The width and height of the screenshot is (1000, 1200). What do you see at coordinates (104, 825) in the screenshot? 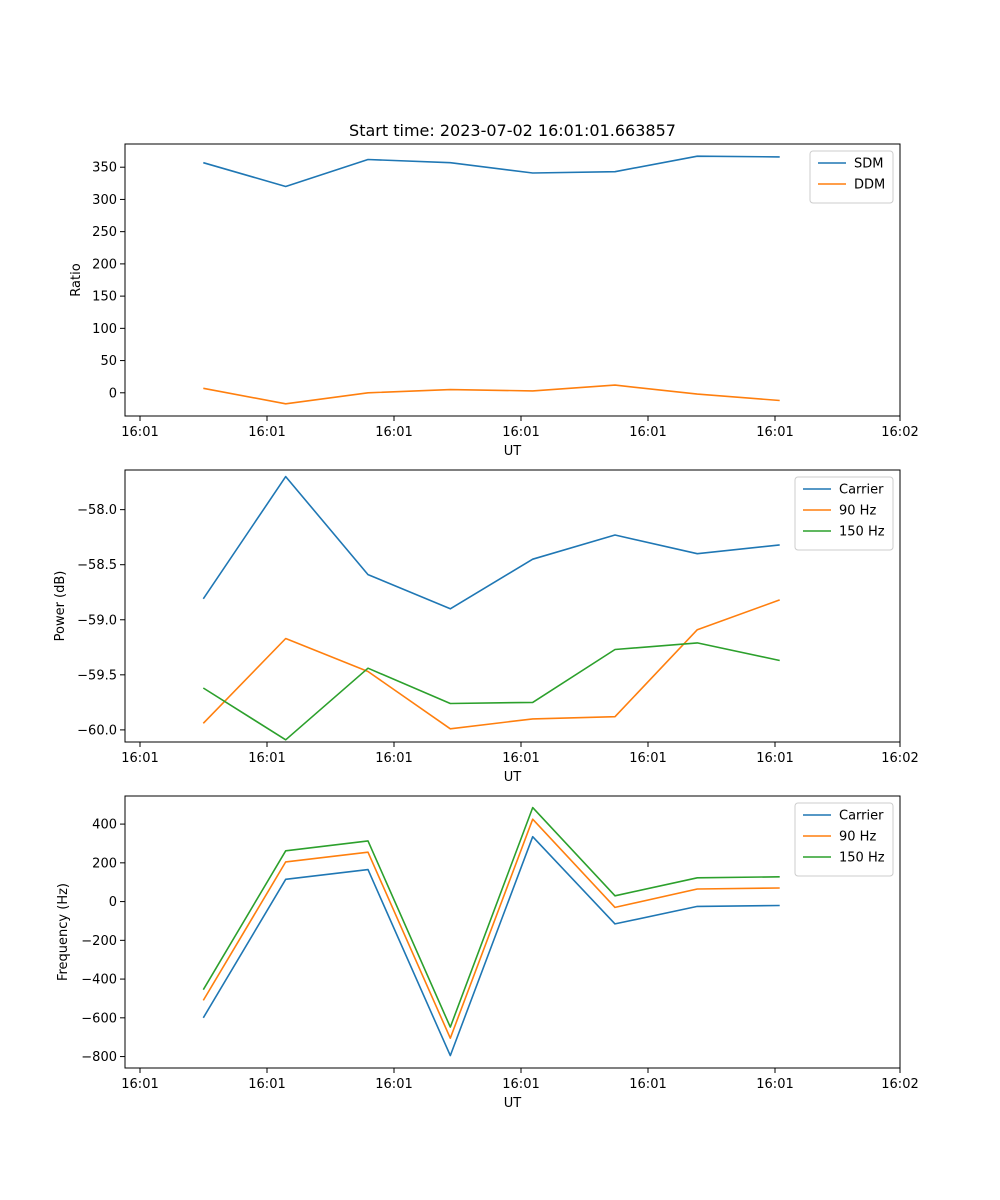
I see `y-tick-label: 400` at bounding box center [104, 825].